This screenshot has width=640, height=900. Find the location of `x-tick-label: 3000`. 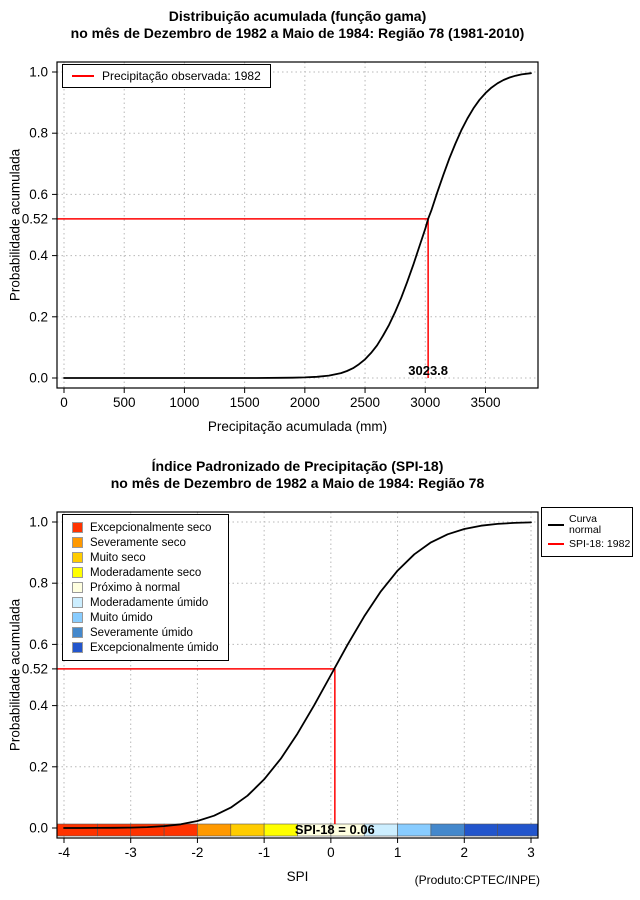

x-tick-label: 3000 is located at coordinates (425, 402).